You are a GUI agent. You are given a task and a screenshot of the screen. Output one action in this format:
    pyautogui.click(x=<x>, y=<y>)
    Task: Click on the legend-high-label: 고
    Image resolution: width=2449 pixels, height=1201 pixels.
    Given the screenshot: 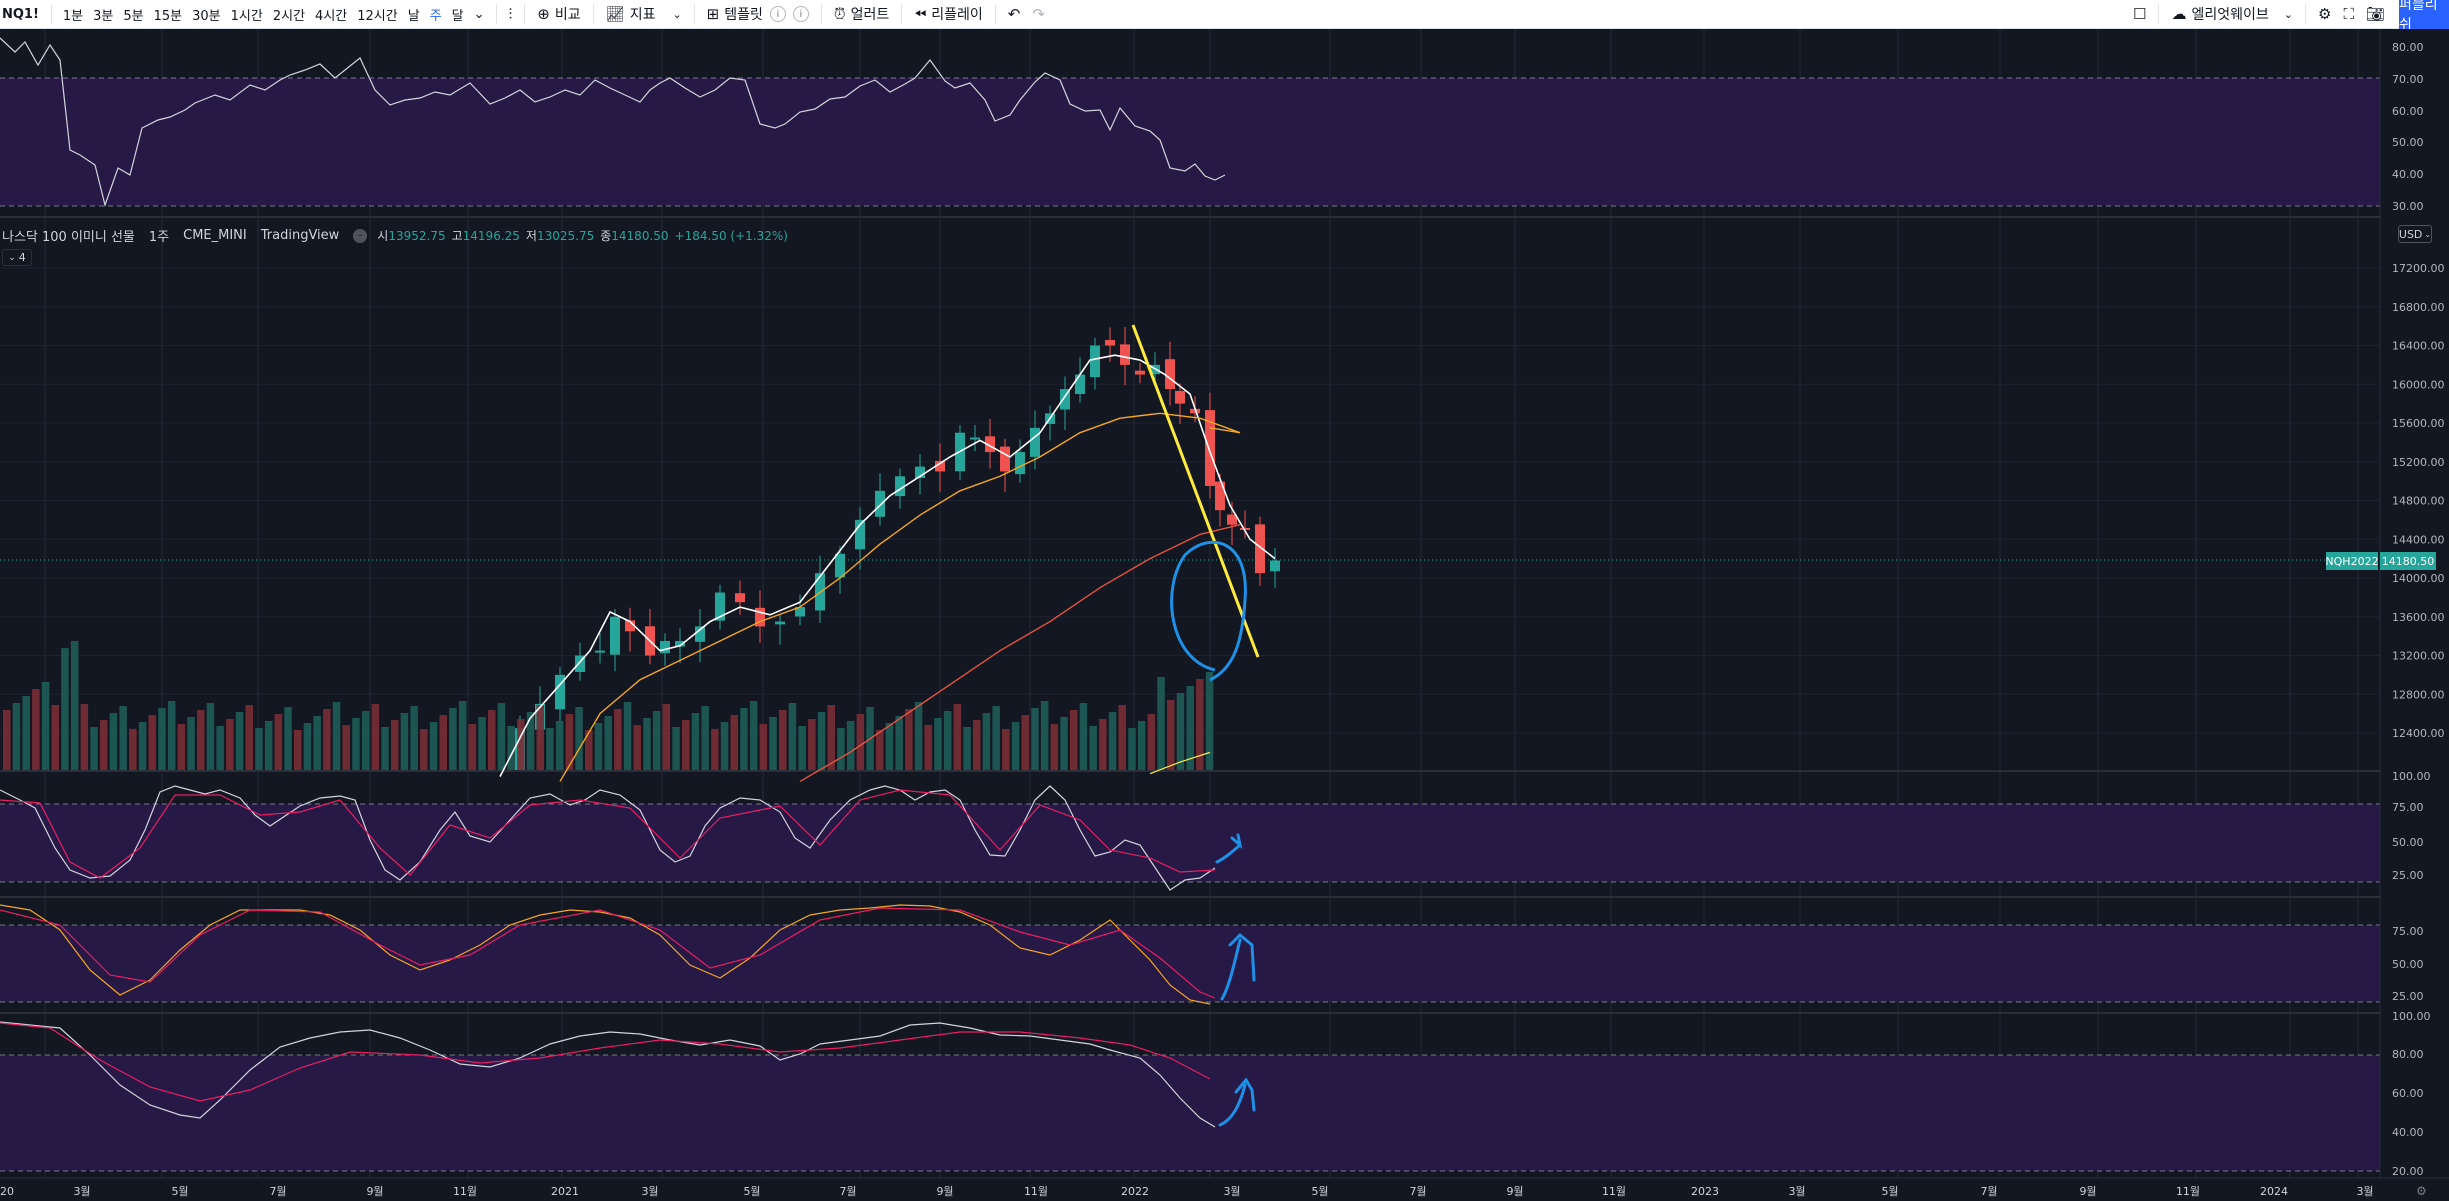 What is the action you would take?
    pyautogui.click(x=457, y=236)
    